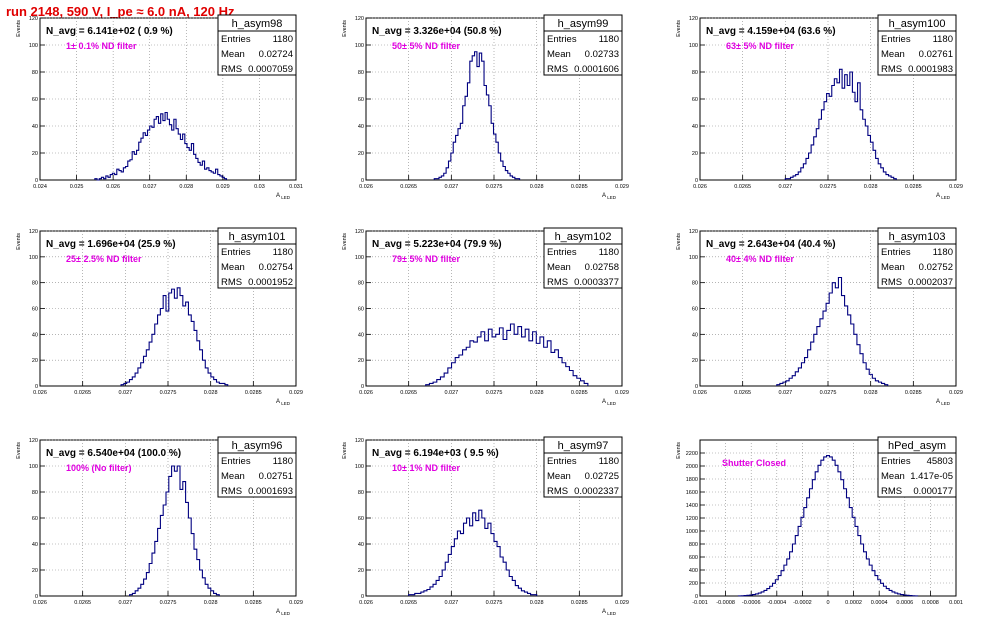 The height and width of the screenshot is (622, 996). What do you see at coordinates (77, 187) in the screenshot?
I see `x-tick-label: 0.025` at bounding box center [77, 187].